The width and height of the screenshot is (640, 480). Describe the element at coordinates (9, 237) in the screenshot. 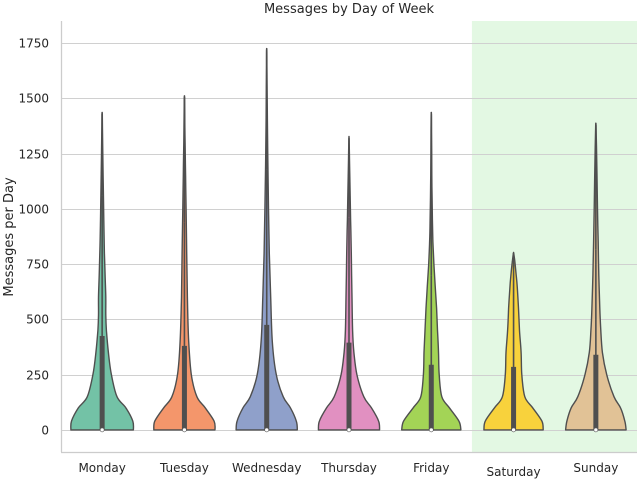

I see `y-axis-label: Messages per Day` at that location.